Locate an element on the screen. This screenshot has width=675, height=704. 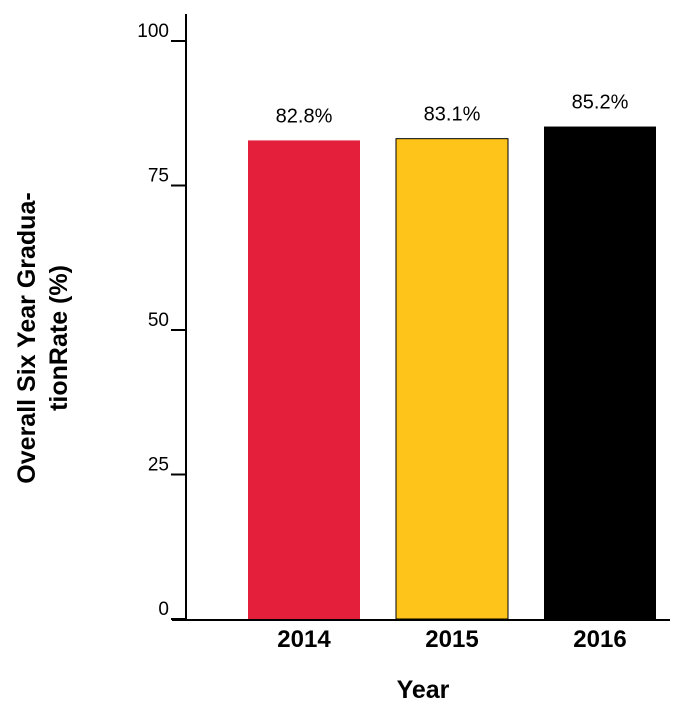
data-labels: 82.8% 83.1% 85.2% is located at coordinates (452, 110).